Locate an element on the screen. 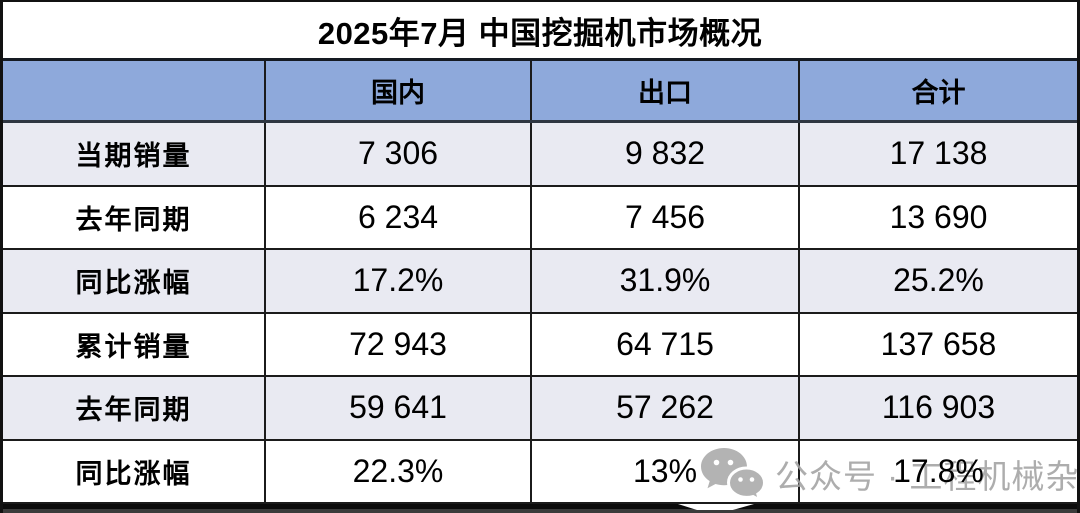  cell-value: 7 456 is located at coordinates (665, 216).